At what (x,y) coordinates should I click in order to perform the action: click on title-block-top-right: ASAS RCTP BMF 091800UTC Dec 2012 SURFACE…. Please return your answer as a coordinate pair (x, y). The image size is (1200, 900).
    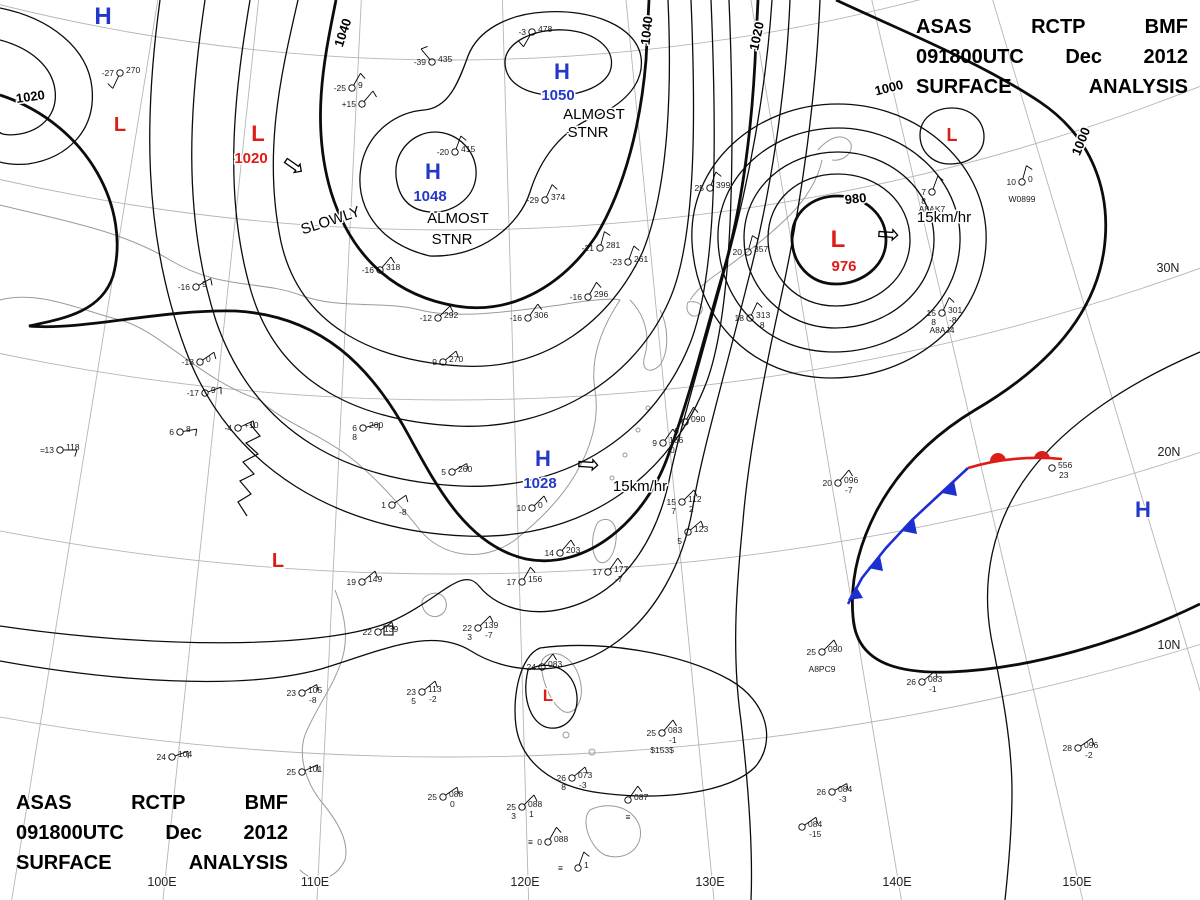
    Looking at the image, I should click on (1052, 57).